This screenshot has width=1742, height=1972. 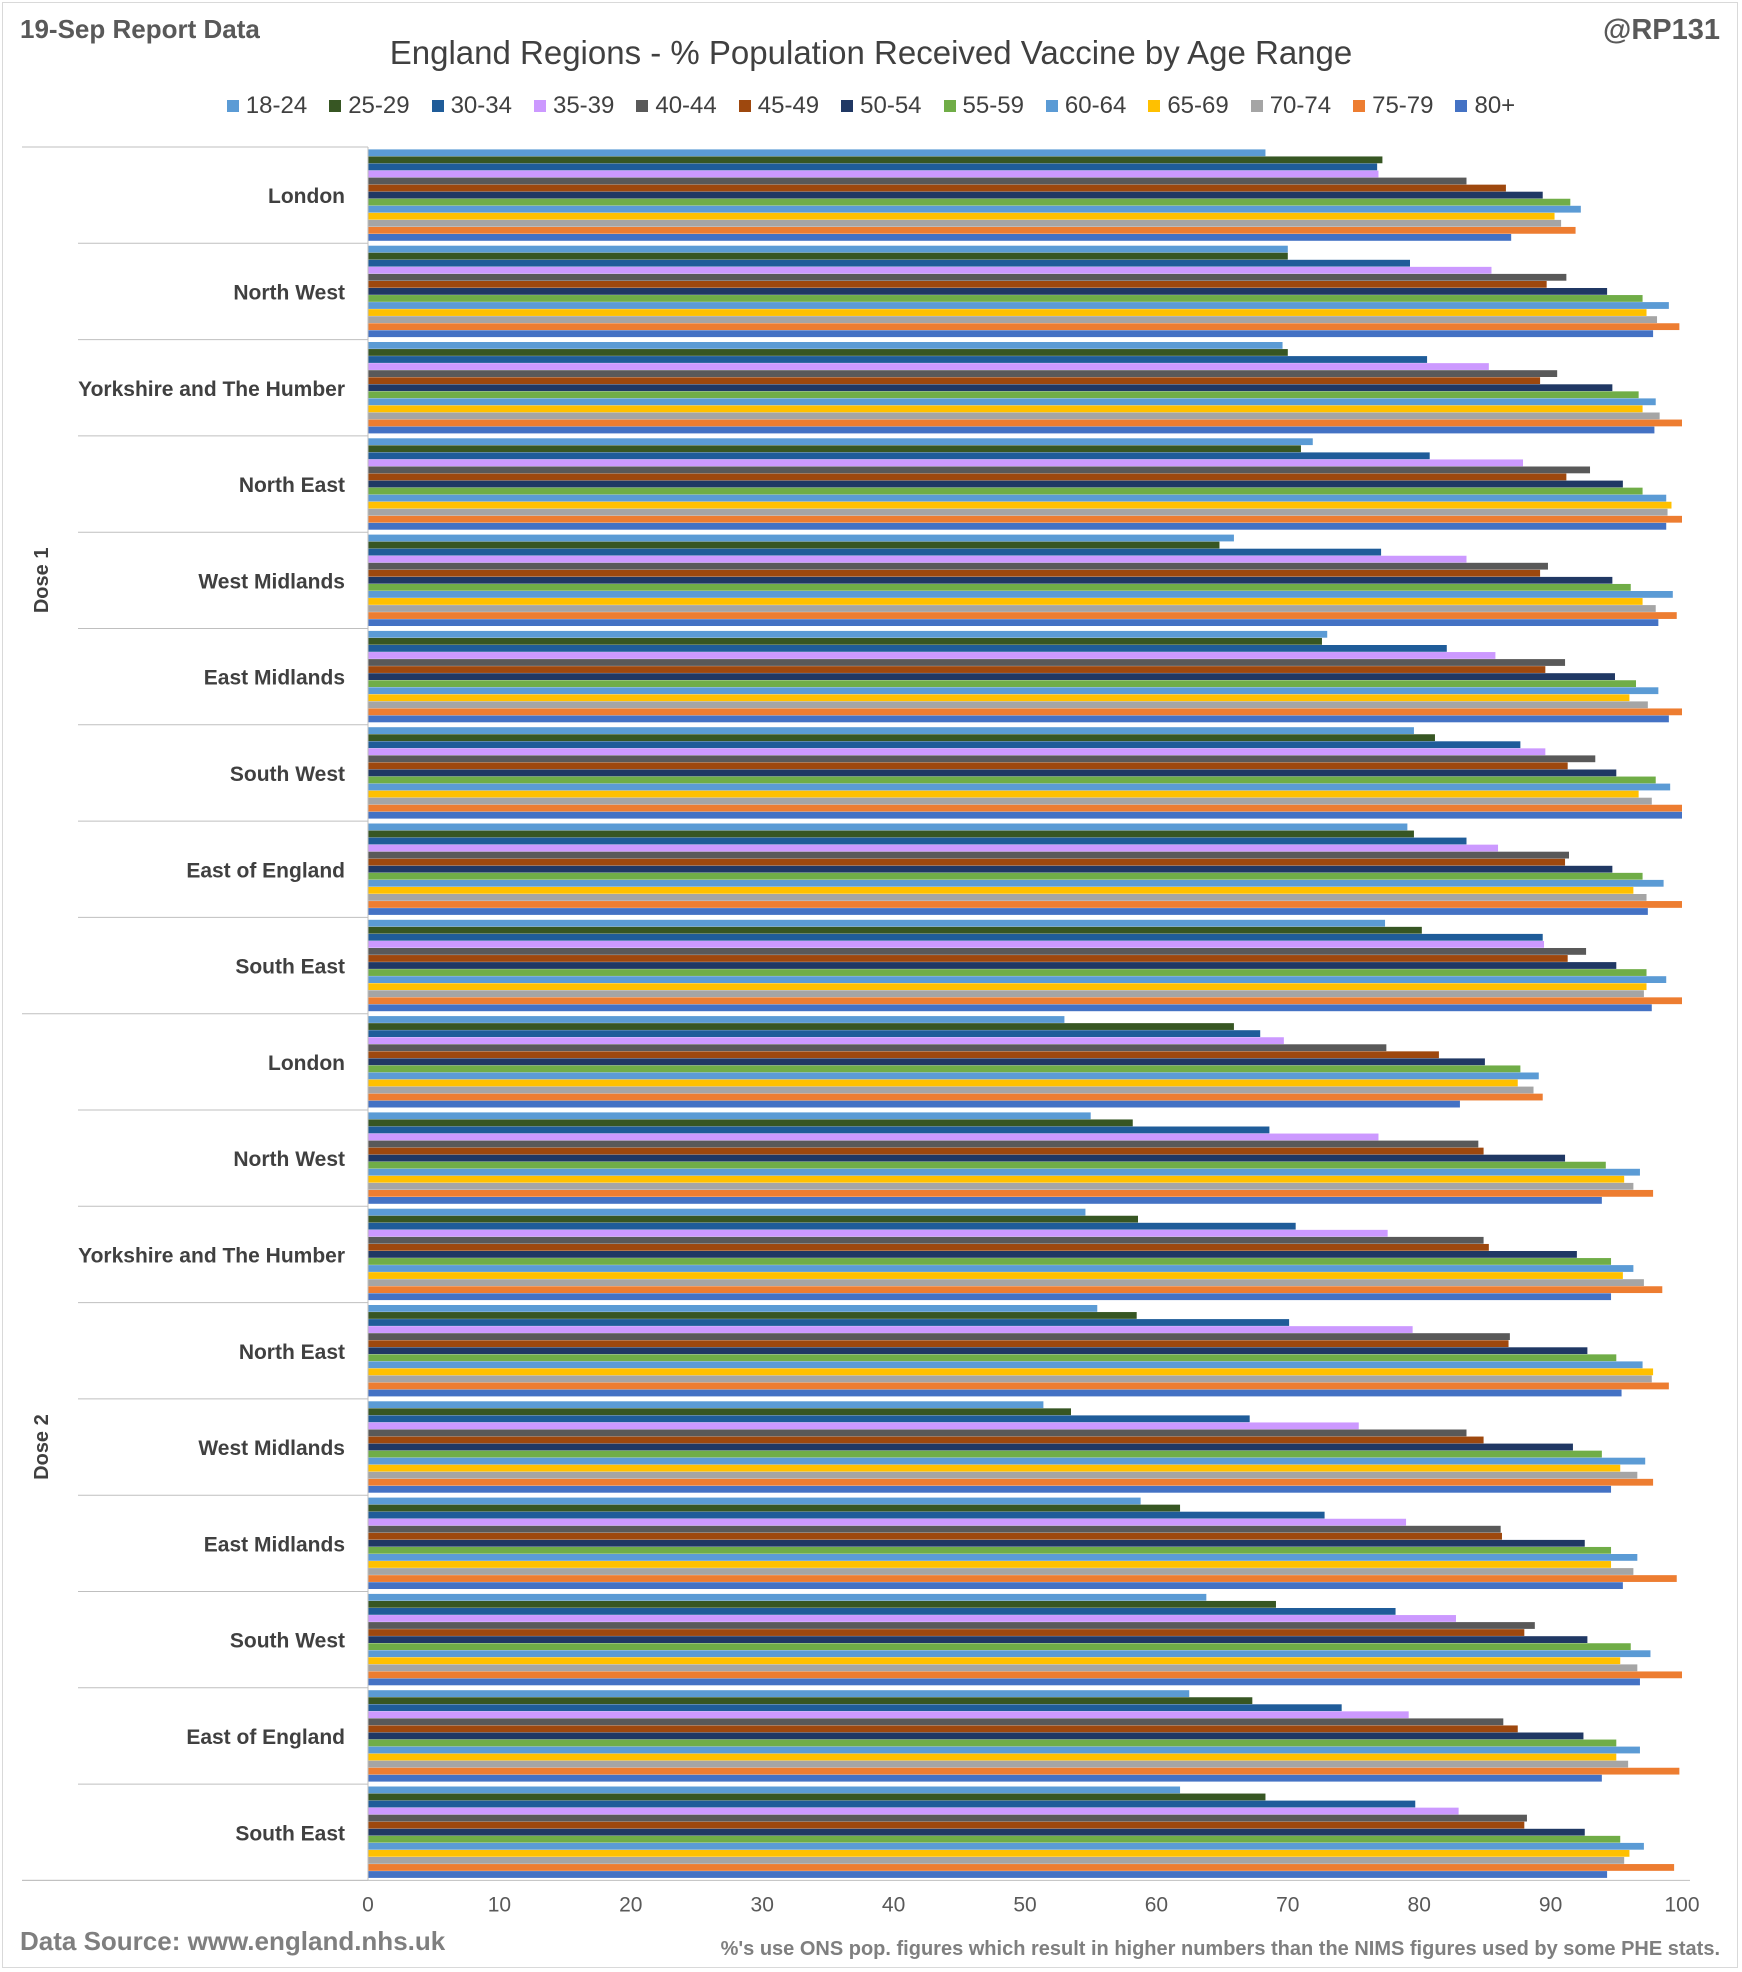 I want to click on x-tick-label: 30, so click(x=762, y=1904).